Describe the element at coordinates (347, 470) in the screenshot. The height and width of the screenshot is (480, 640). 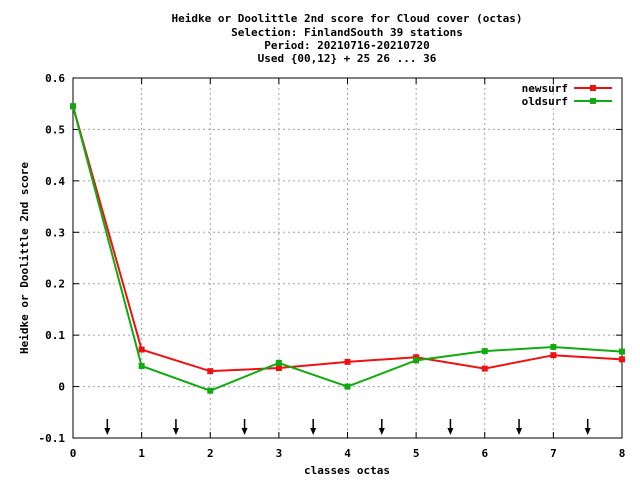
I see `x-axis-label: classes octas` at that location.